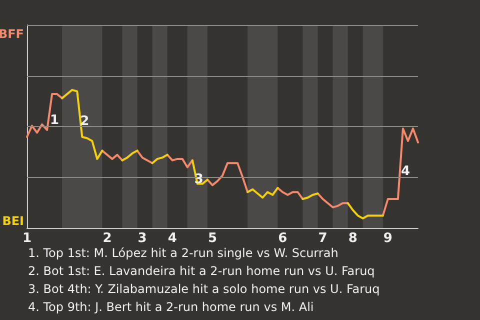 This screenshot has width=480, height=320. I want to click on annotation: 2, so click(85, 122).